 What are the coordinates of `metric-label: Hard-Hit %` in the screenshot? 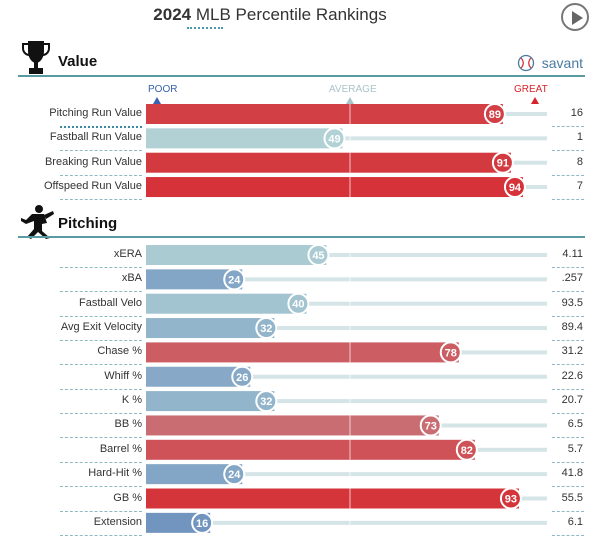 It's located at (115, 473).